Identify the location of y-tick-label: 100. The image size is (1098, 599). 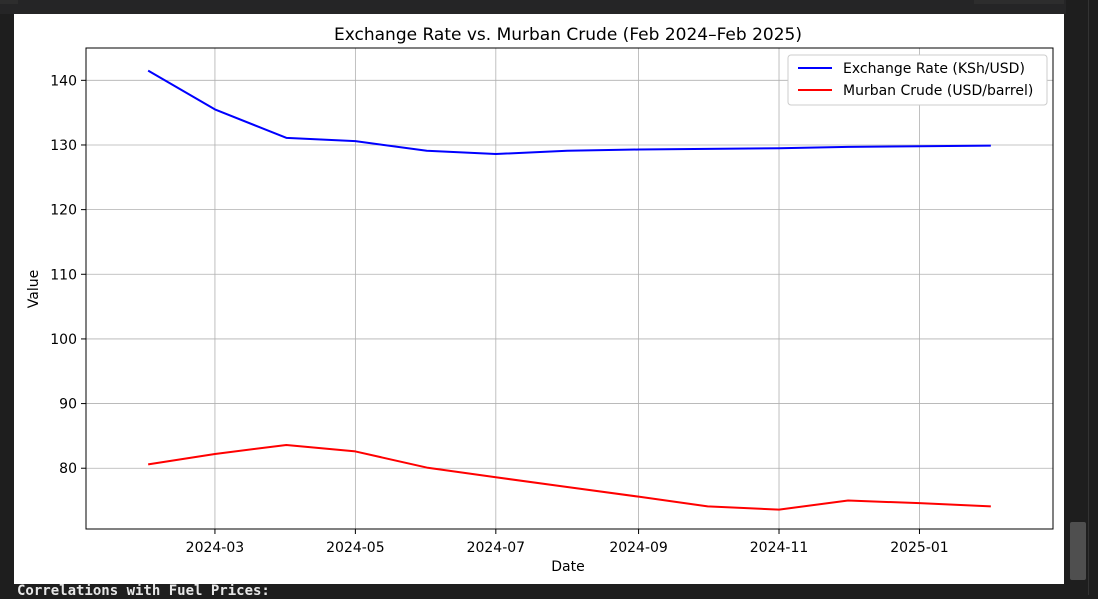
(63, 340).